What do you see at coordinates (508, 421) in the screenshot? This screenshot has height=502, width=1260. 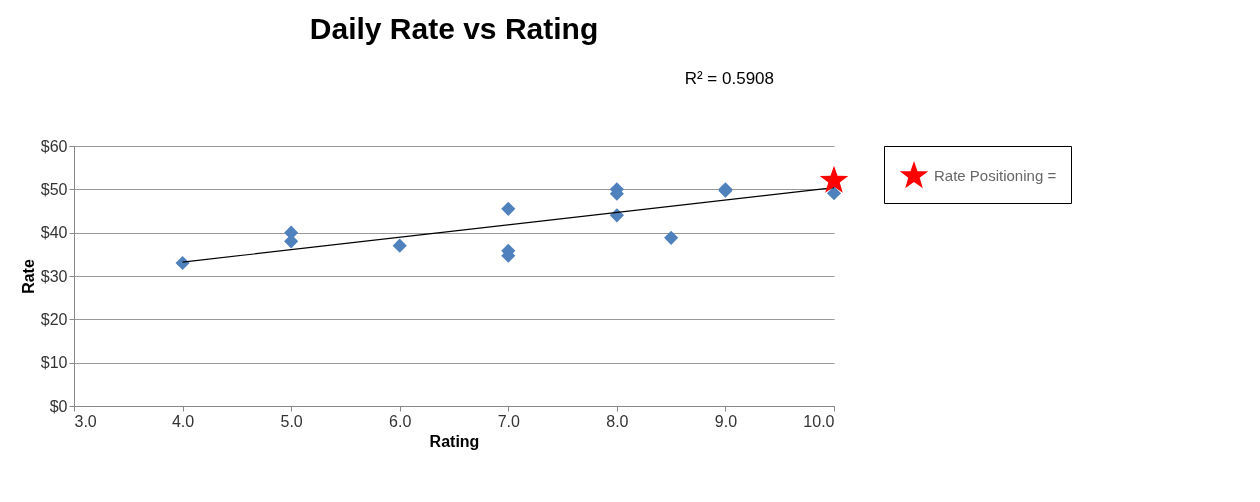 I see `x-tick-label: 7.0` at bounding box center [508, 421].